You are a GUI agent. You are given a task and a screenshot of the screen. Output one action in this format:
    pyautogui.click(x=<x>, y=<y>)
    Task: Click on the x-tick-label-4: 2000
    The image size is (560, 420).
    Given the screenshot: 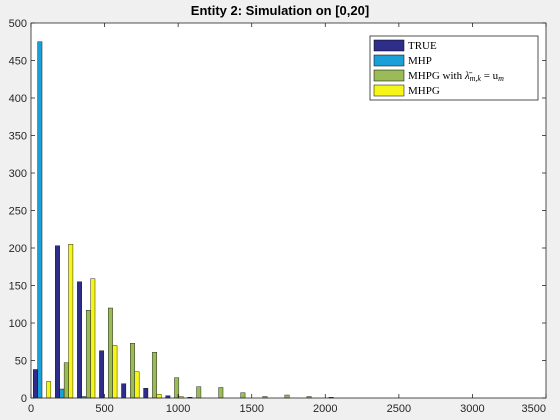 What is the action you would take?
    pyautogui.click(x=325, y=409)
    